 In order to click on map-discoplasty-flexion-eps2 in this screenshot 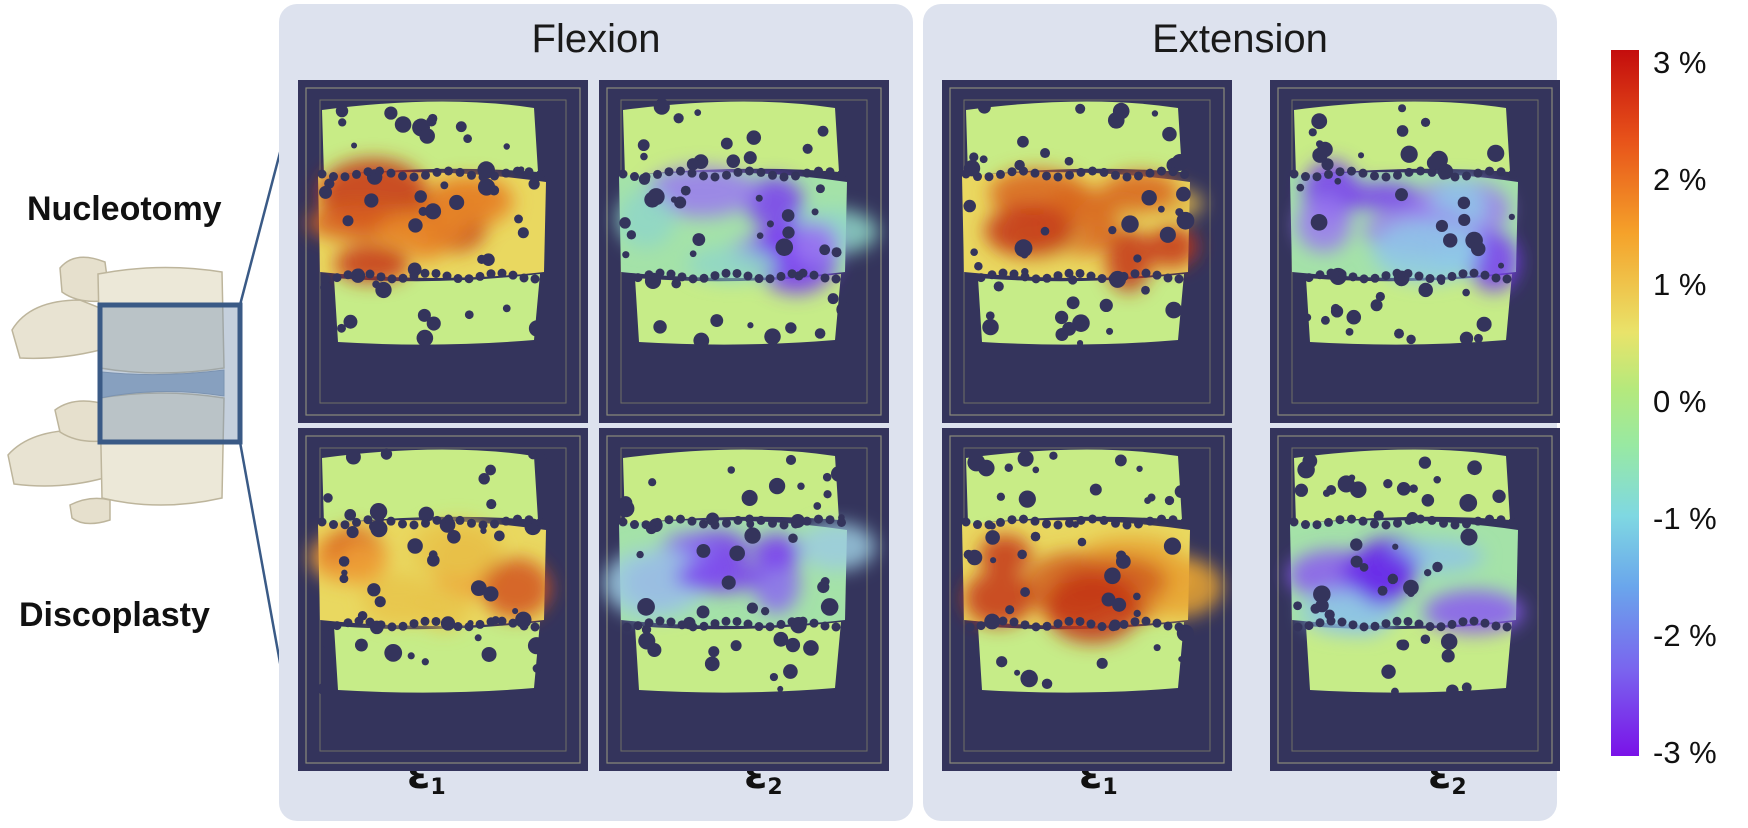, I will do `click(744, 599)`.